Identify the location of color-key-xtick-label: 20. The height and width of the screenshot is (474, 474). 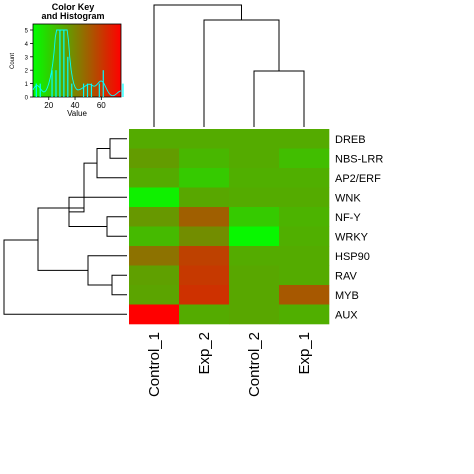
(48, 105).